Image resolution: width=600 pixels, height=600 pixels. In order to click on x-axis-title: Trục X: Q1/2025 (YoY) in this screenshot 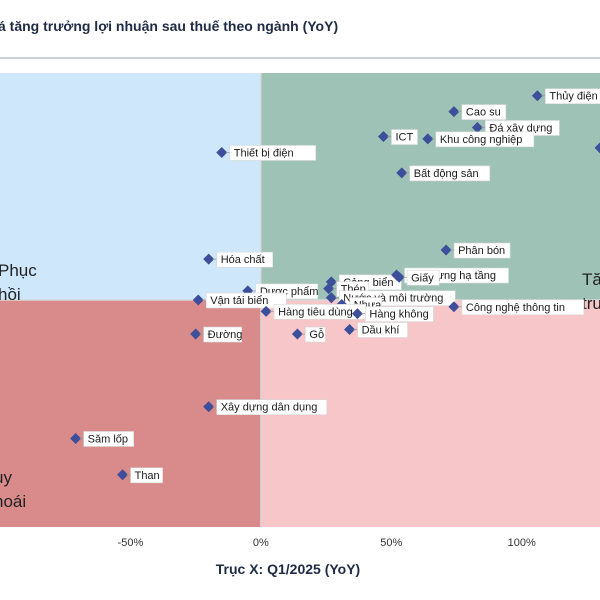, I will do `click(288, 569)`.